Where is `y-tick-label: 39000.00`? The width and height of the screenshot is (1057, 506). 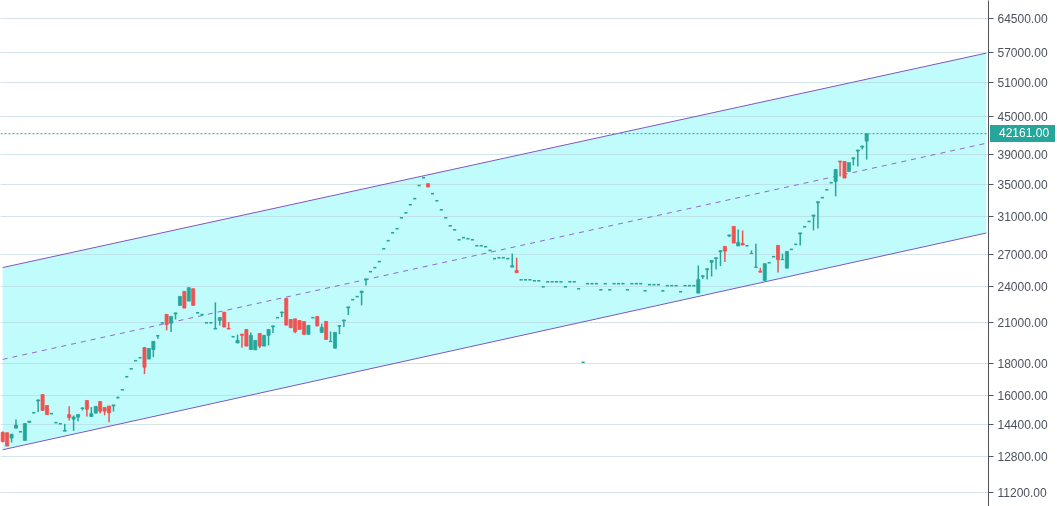
y-tick-label: 39000.00 is located at coordinates (1022, 155).